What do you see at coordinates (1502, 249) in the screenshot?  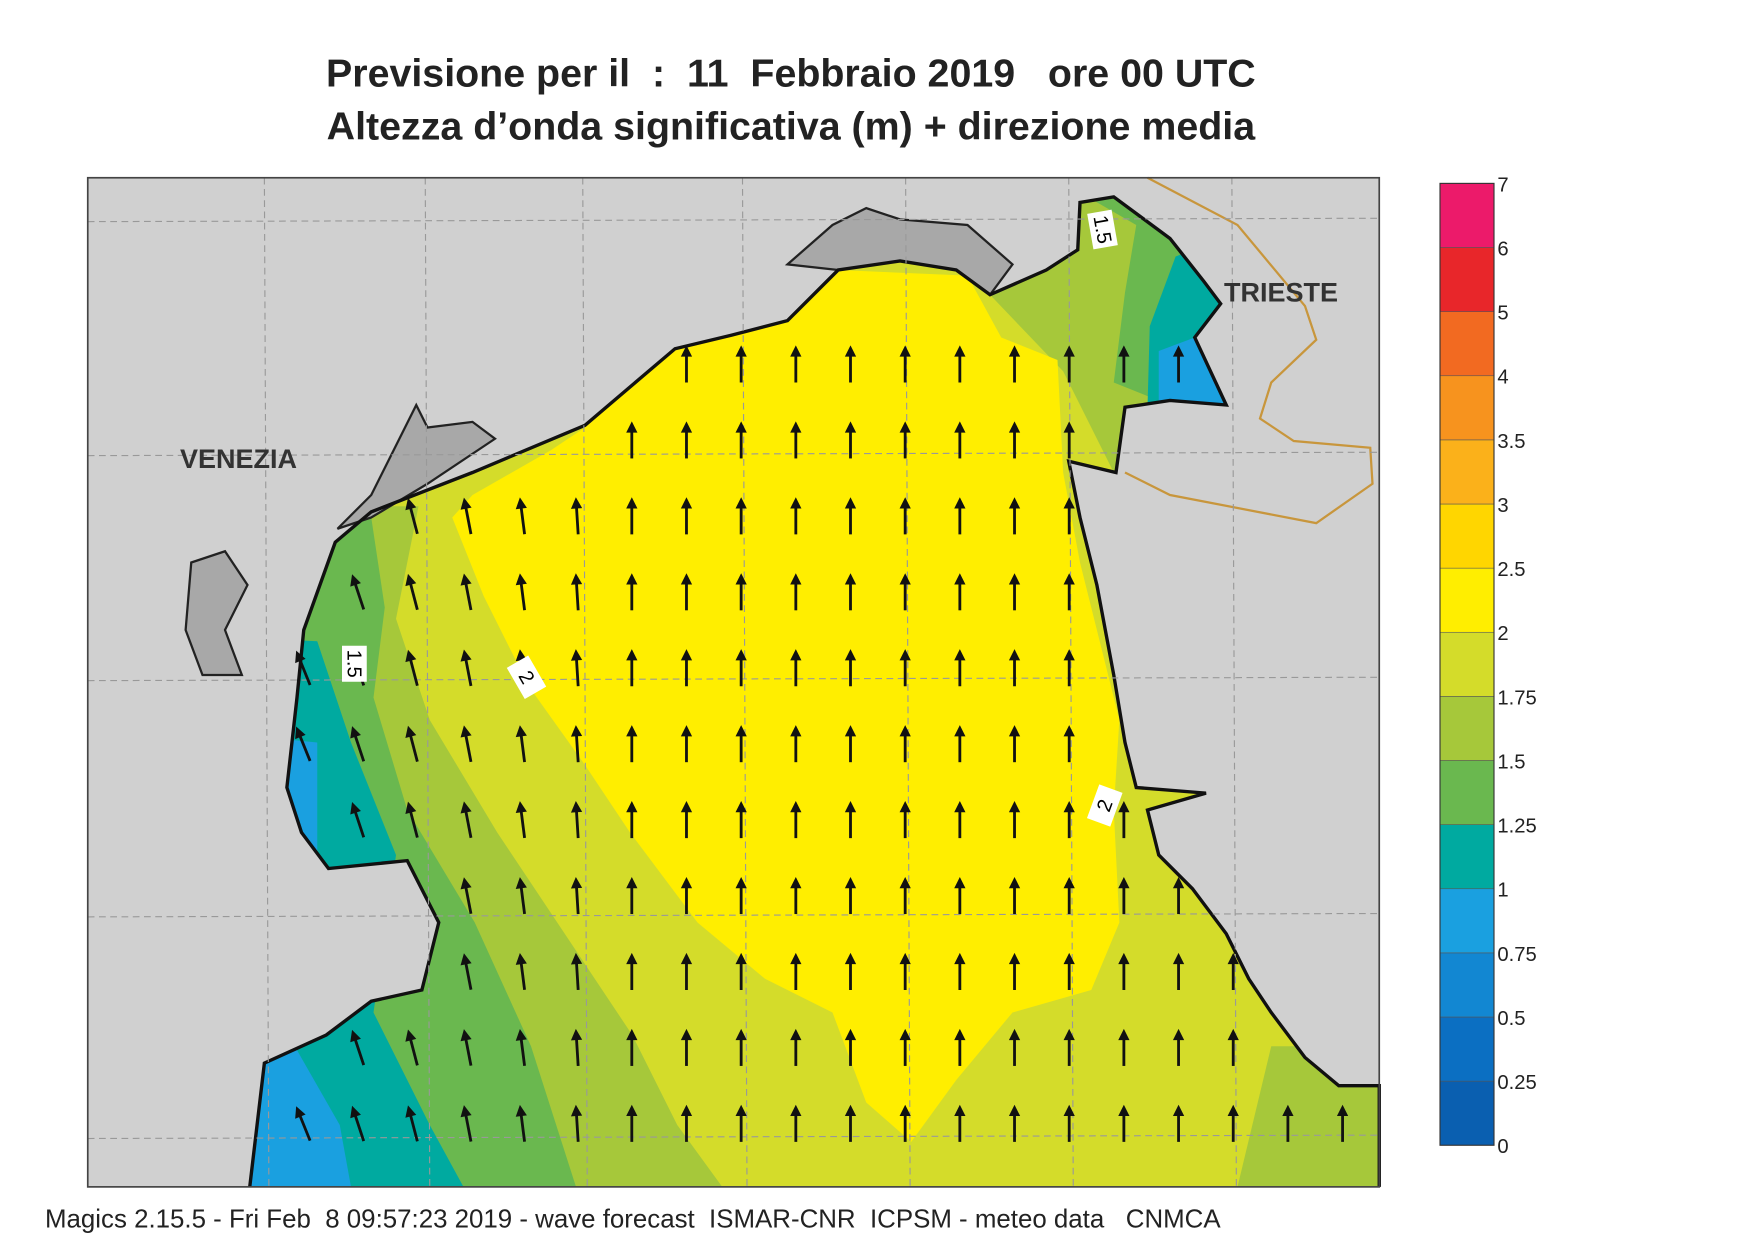 I see `colorbar-label: 6` at bounding box center [1502, 249].